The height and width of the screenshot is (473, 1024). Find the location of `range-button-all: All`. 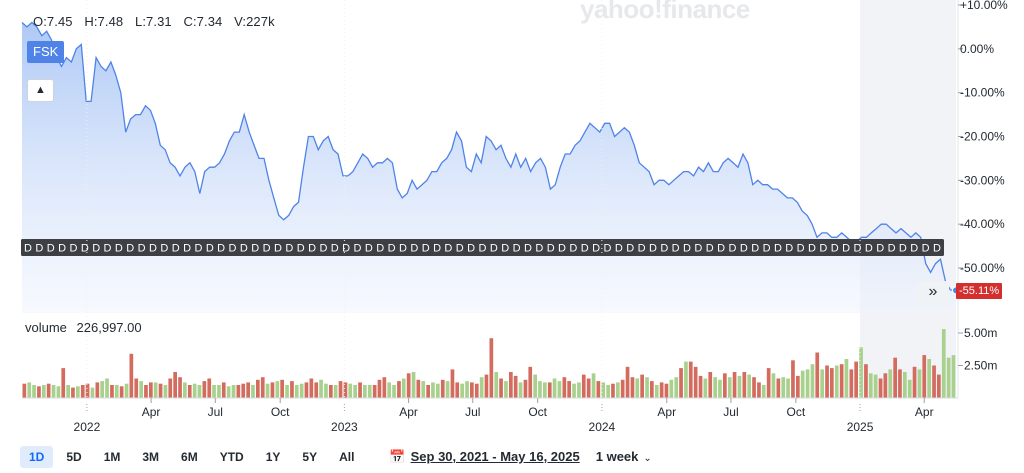

range-button-all: All is located at coordinates (347, 456).